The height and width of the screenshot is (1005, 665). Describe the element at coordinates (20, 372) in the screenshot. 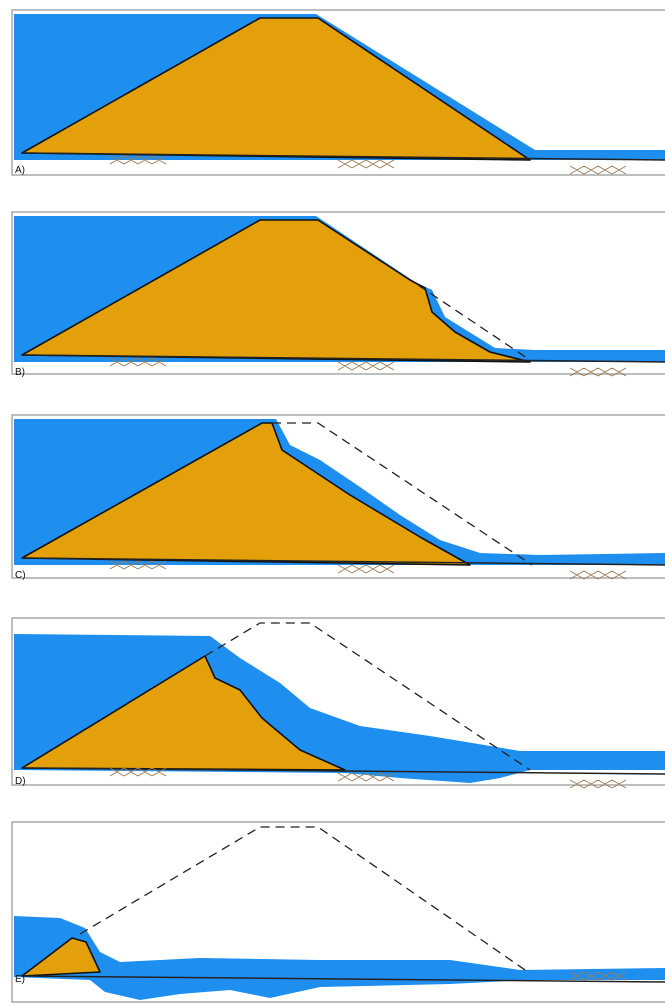

I see `lbl: B)` at that location.